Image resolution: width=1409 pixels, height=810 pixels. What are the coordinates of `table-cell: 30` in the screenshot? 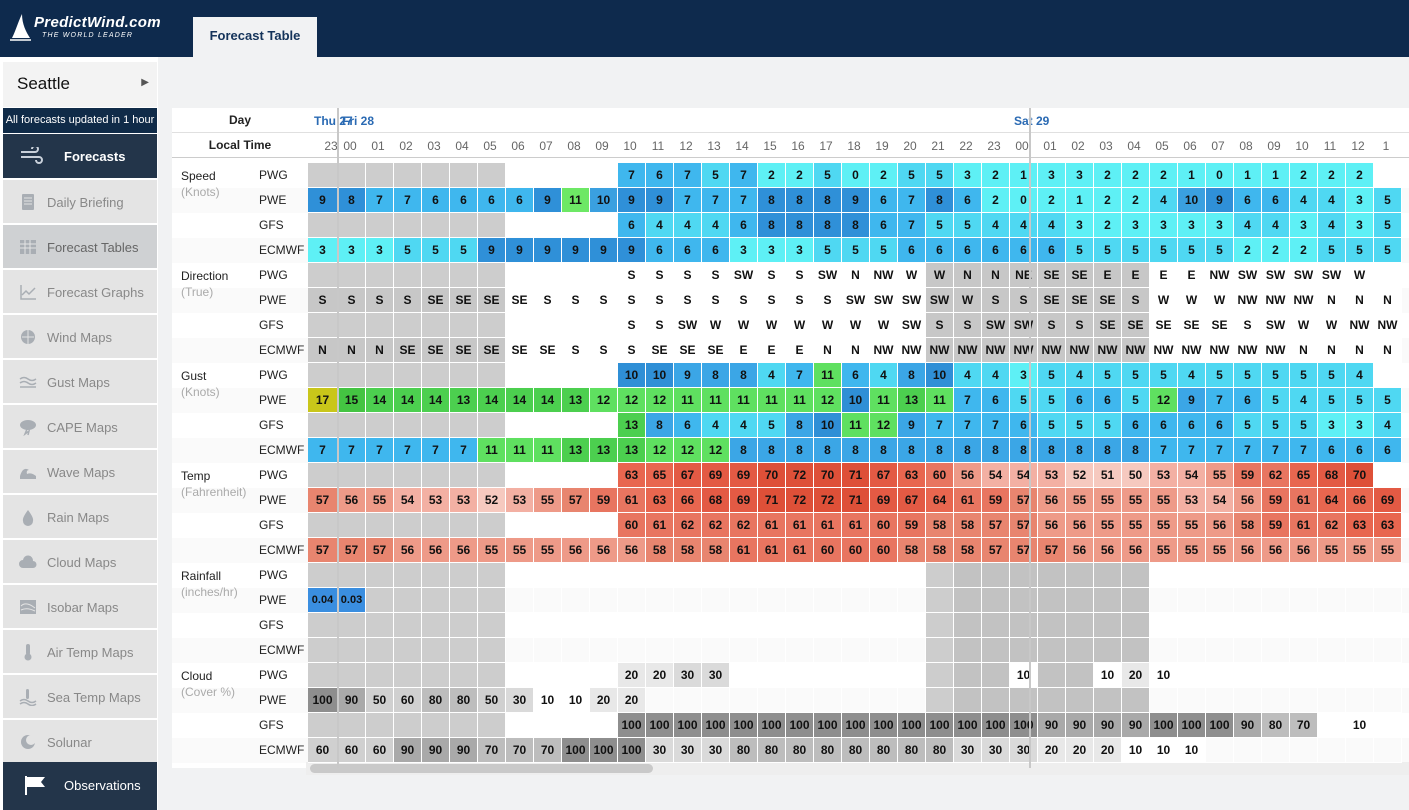 It's located at (1024, 750).